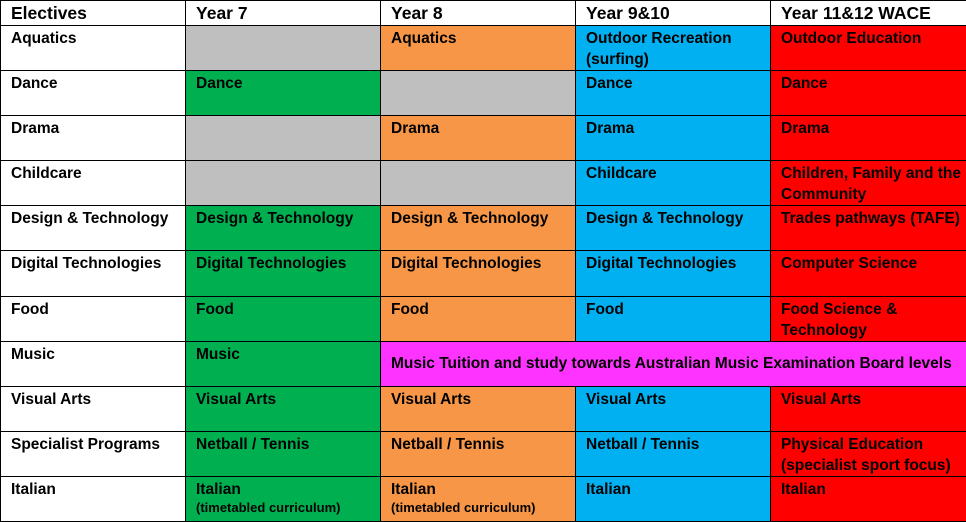 The width and height of the screenshot is (966, 522). Describe the element at coordinates (673, 138) in the screenshot. I see `year-9-10-cell: Drama` at that location.